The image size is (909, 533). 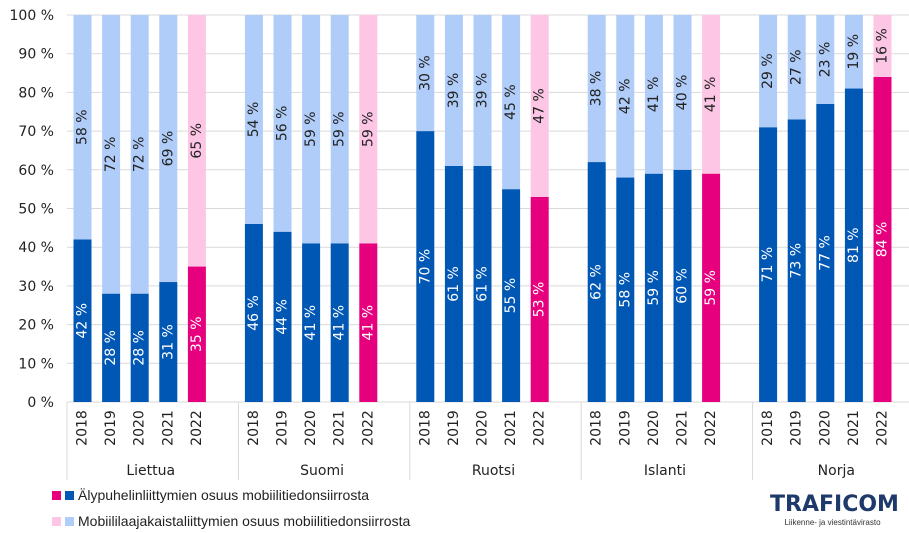 I want to click on y-tick-label: 70 %, so click(x=36, y=132).